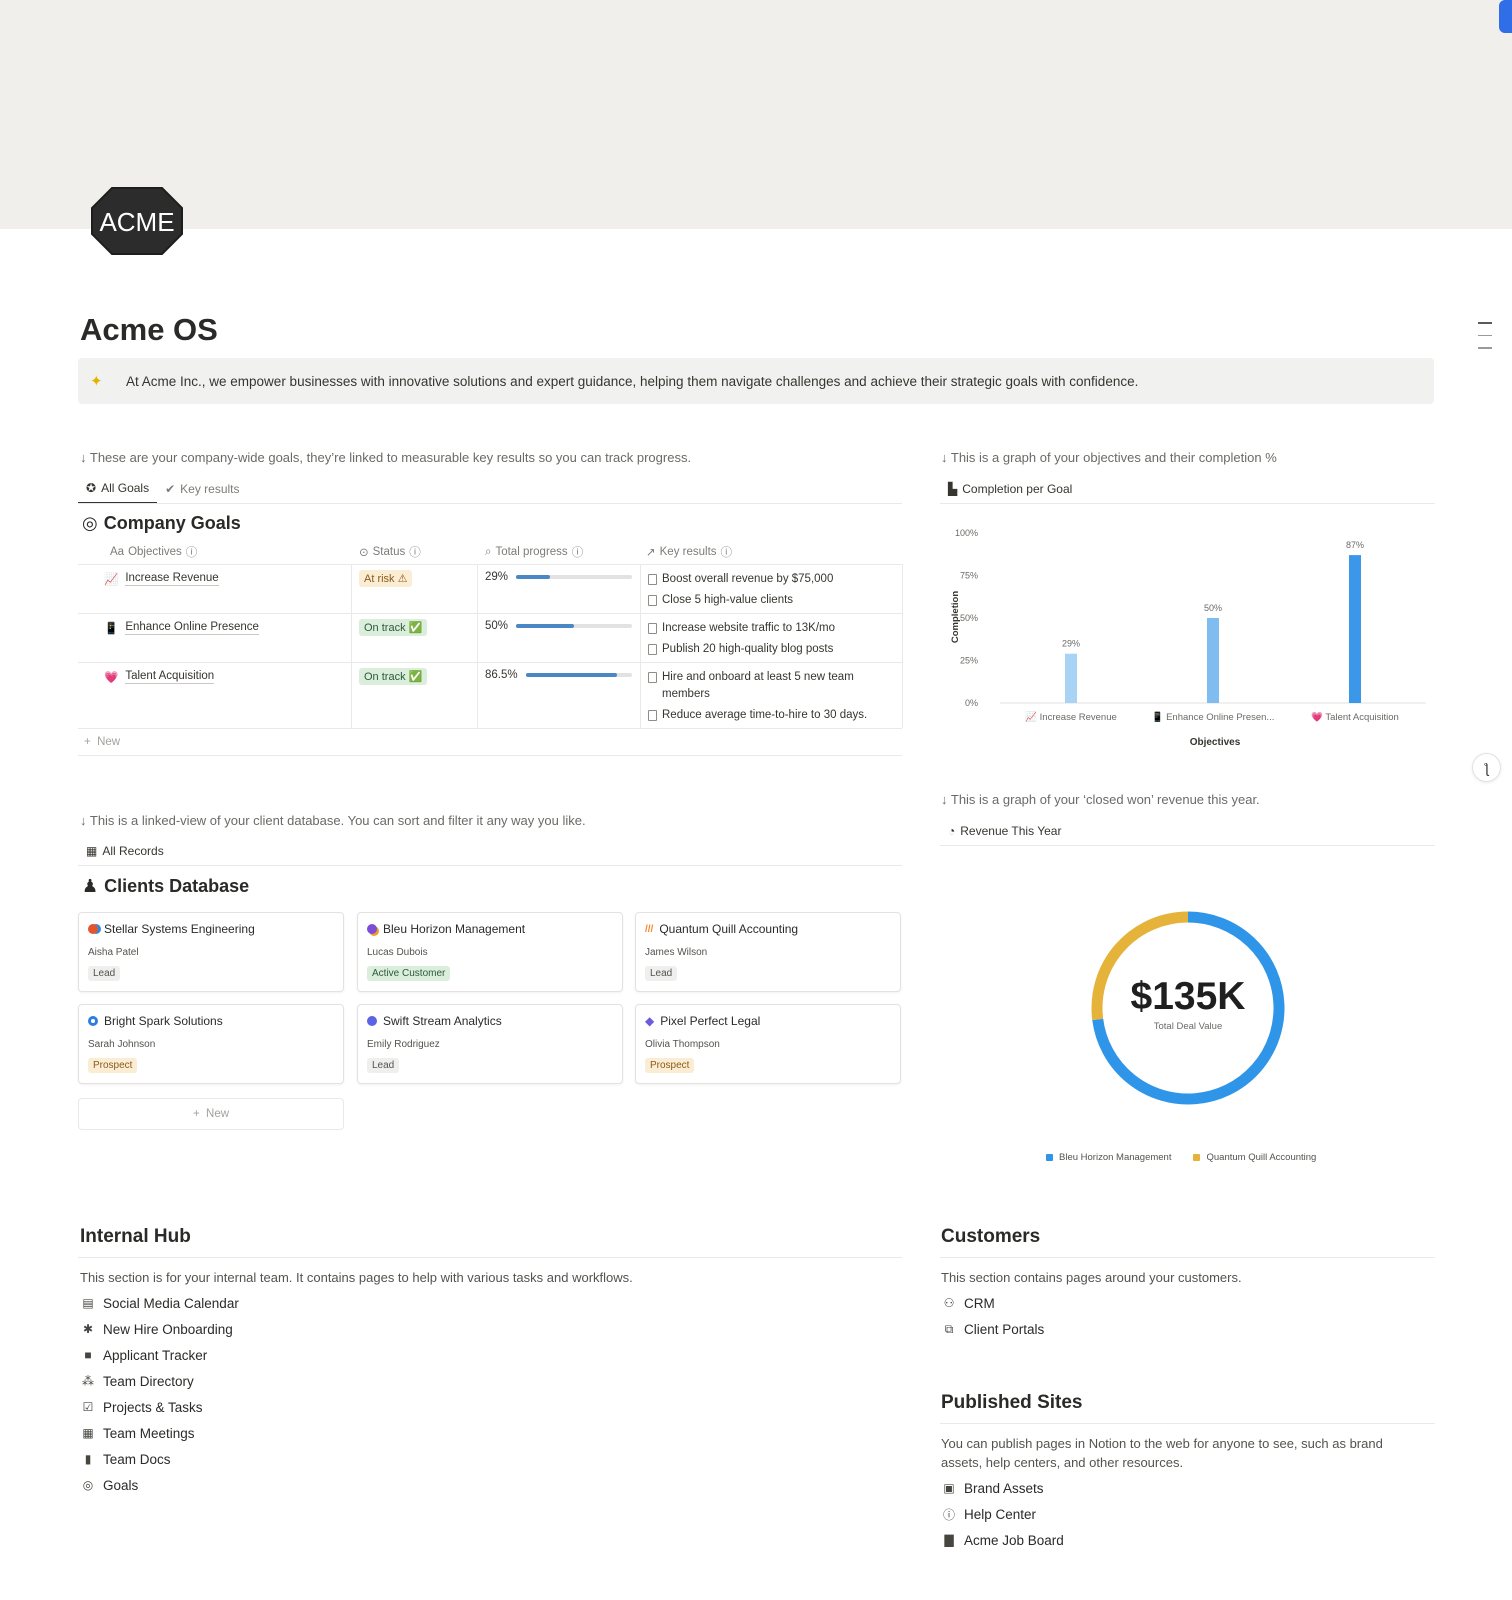 Image resolution: width=1512 pixels, height=1600 pixels. I want to click on revenue-donut-chart, so click(1188, 1008).